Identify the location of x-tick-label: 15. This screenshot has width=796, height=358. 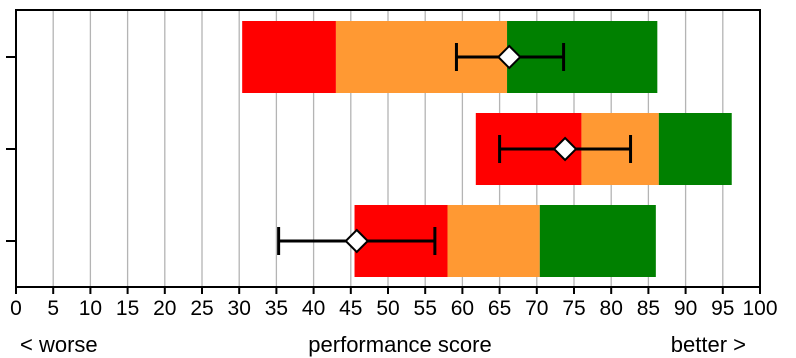
(127, 308).